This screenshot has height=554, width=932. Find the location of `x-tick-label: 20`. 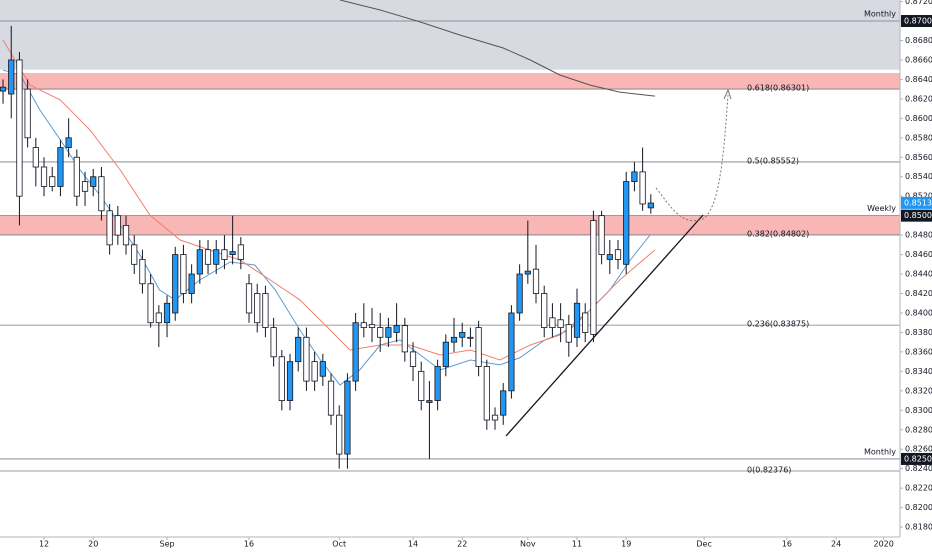

x-tick-label: 20 is located at coordinates (93, 544).